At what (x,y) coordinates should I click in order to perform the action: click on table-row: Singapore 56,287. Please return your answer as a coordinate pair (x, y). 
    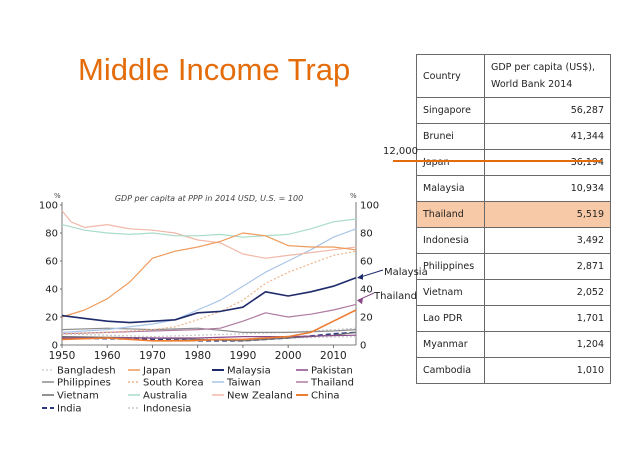
    Looking at the image, I should click on (513, 110).